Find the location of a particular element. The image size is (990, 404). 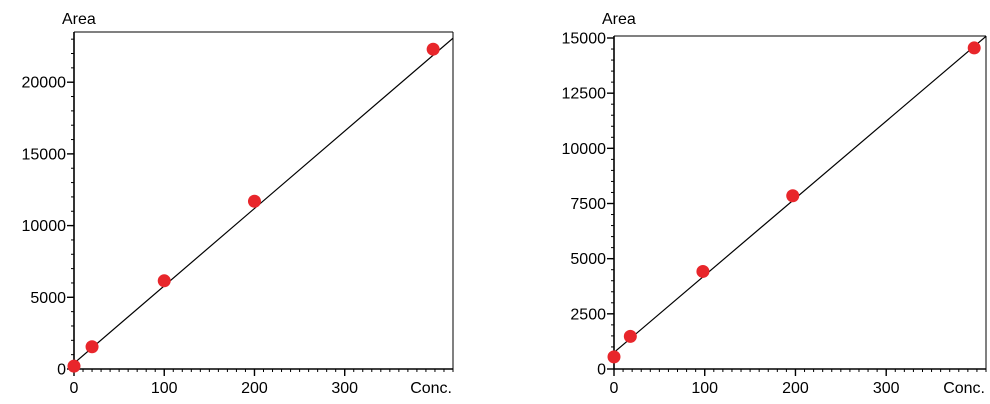

y-tick-label: 12500 is located at coordinates (584, 94).